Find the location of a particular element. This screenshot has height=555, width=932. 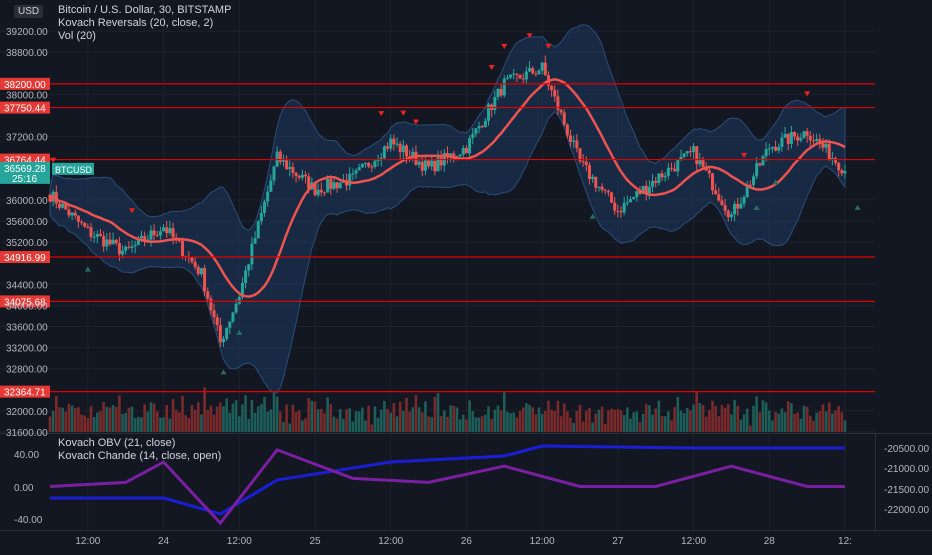

indicator-volume: Vol (20) is located at coordinates (77, 36).